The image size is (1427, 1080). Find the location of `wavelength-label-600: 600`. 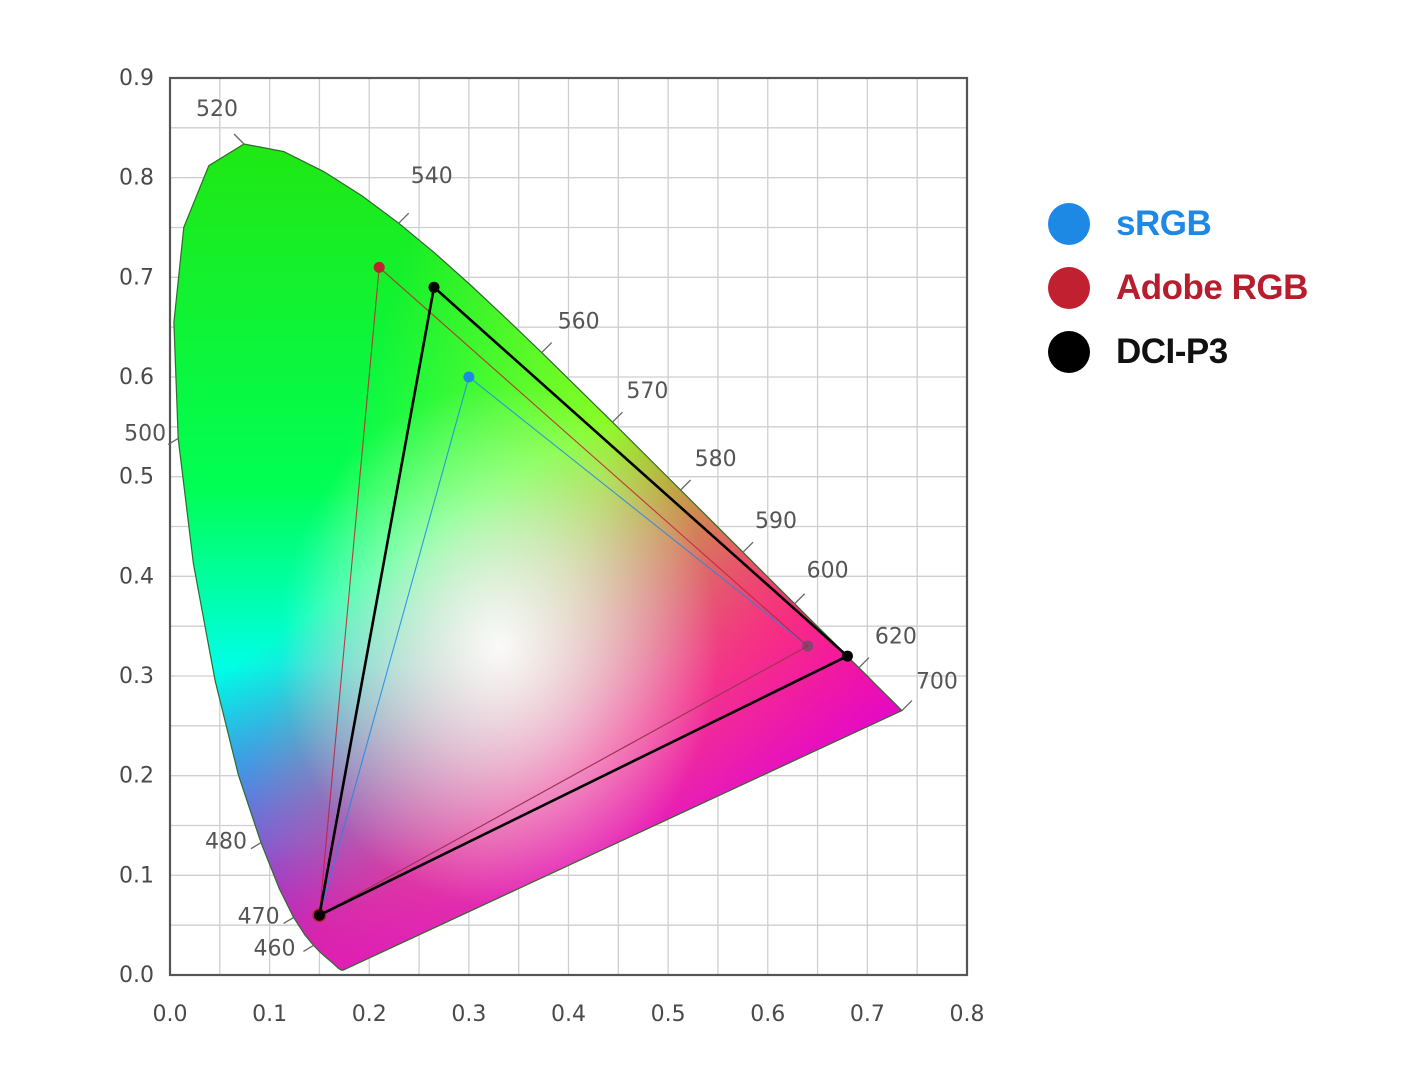

wavelength-label-600: 600 is located at coordinates (828, 571).